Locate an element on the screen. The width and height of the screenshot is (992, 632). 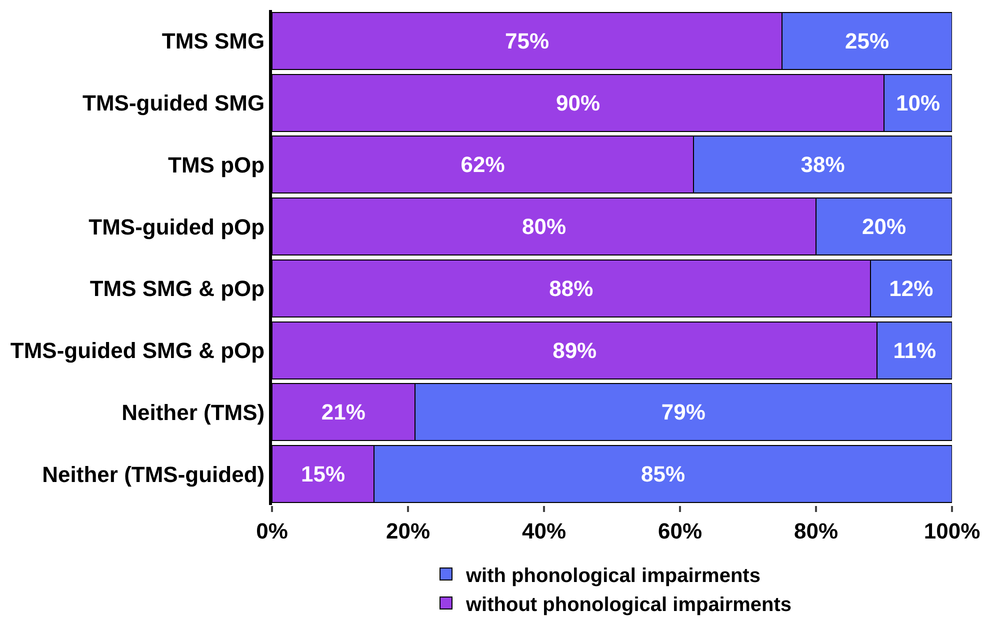
data-label: 62% is located at coordinates (482, 165).